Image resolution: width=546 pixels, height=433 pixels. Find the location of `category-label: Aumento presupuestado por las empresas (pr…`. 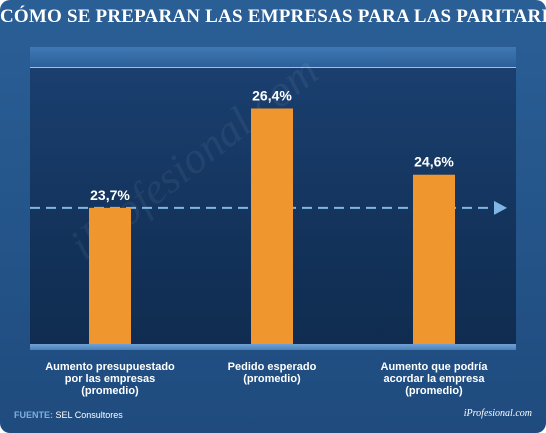

category-label: Aumento presupuestado por las empresas (pr… is located at coordinates (110, 379).